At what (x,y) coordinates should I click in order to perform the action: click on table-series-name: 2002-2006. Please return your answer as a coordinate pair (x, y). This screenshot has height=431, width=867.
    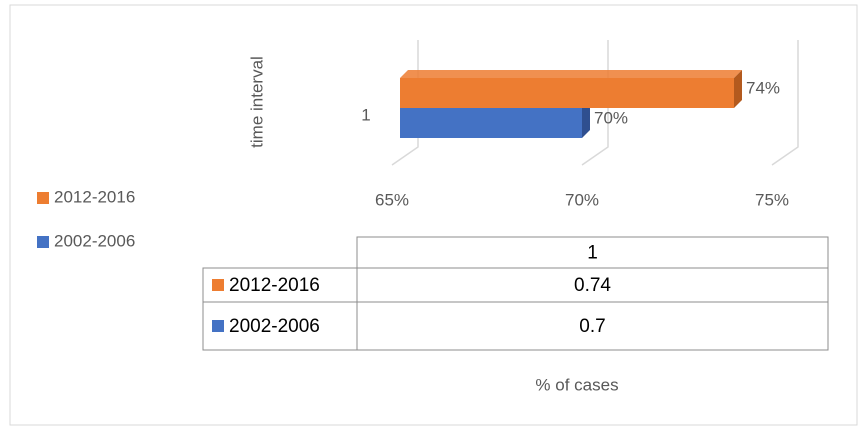
    Looking at the image, I should click on (274, 326).